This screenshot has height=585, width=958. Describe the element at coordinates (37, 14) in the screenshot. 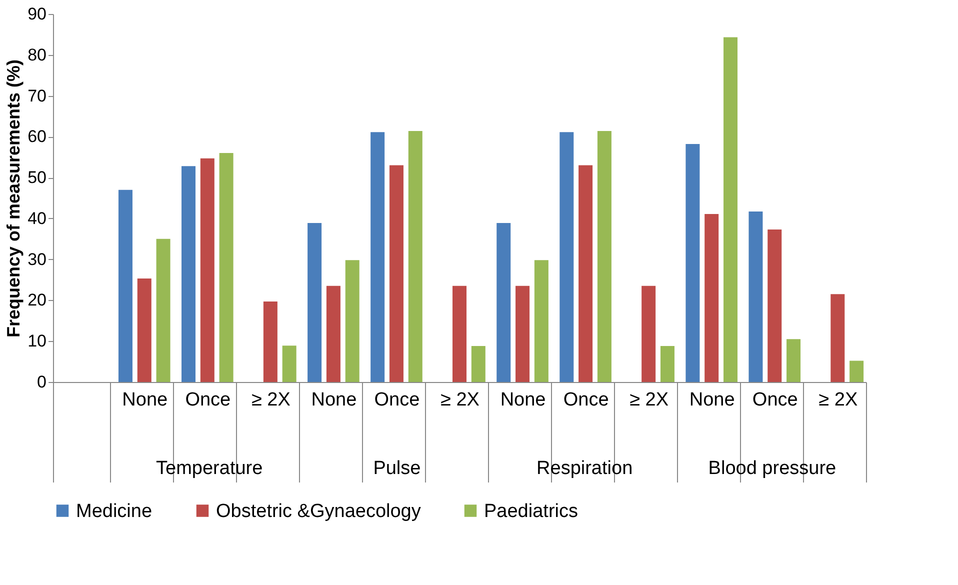

I see `y-tick-label: 90` at that location.